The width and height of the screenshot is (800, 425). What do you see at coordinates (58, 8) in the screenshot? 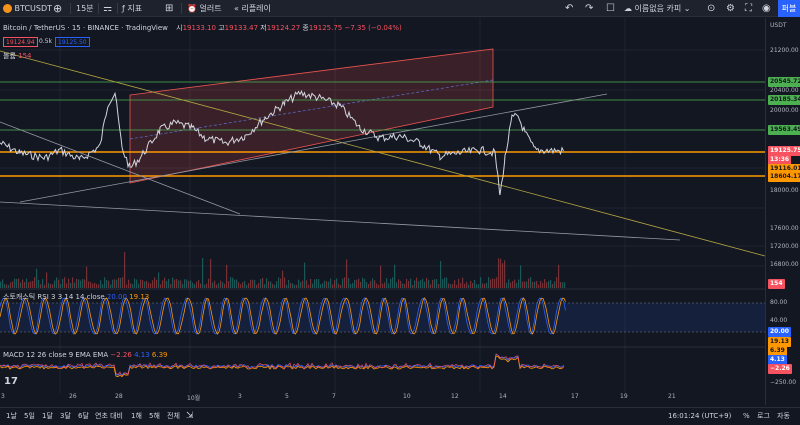
I see `add-symbol-icon: ⊕` at bounding box center [58, 8].